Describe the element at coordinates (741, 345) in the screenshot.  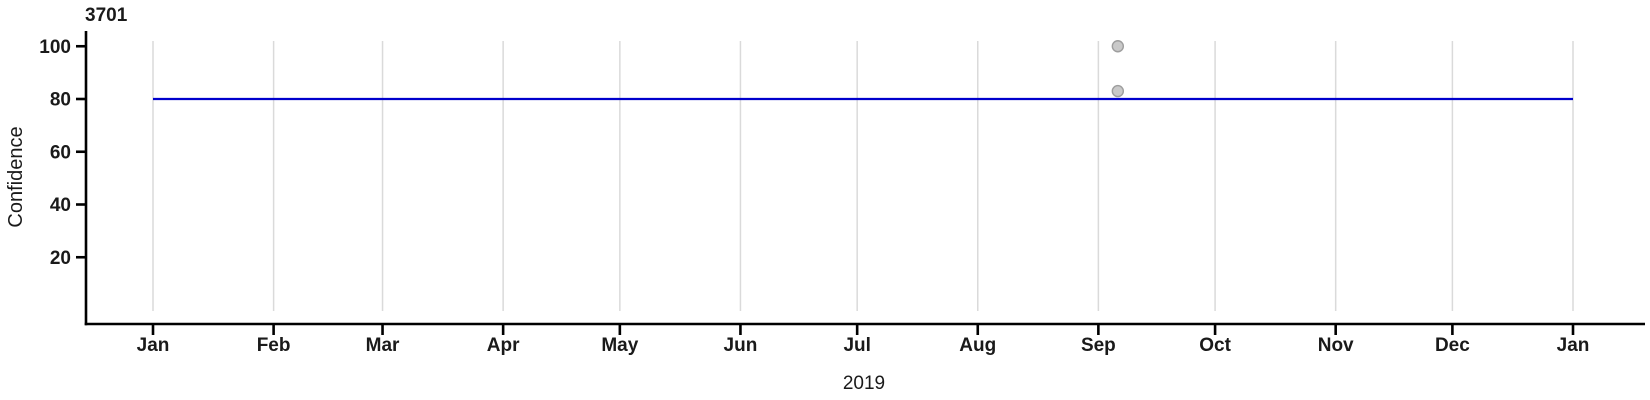
I see `x-tick-label: Jun` at that location.